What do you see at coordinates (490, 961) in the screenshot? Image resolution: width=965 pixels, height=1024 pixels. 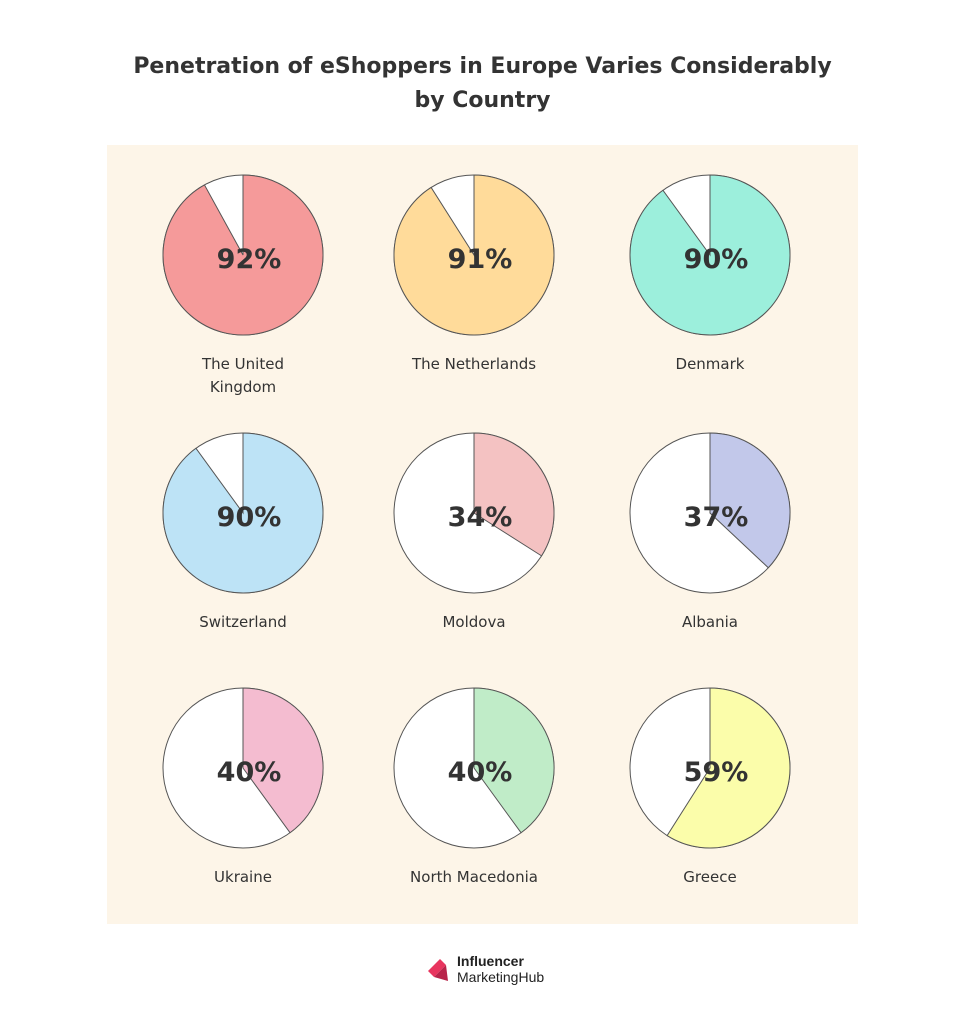 I see `logo-text-influencer: Influencer` at bounding box center [490, 961].